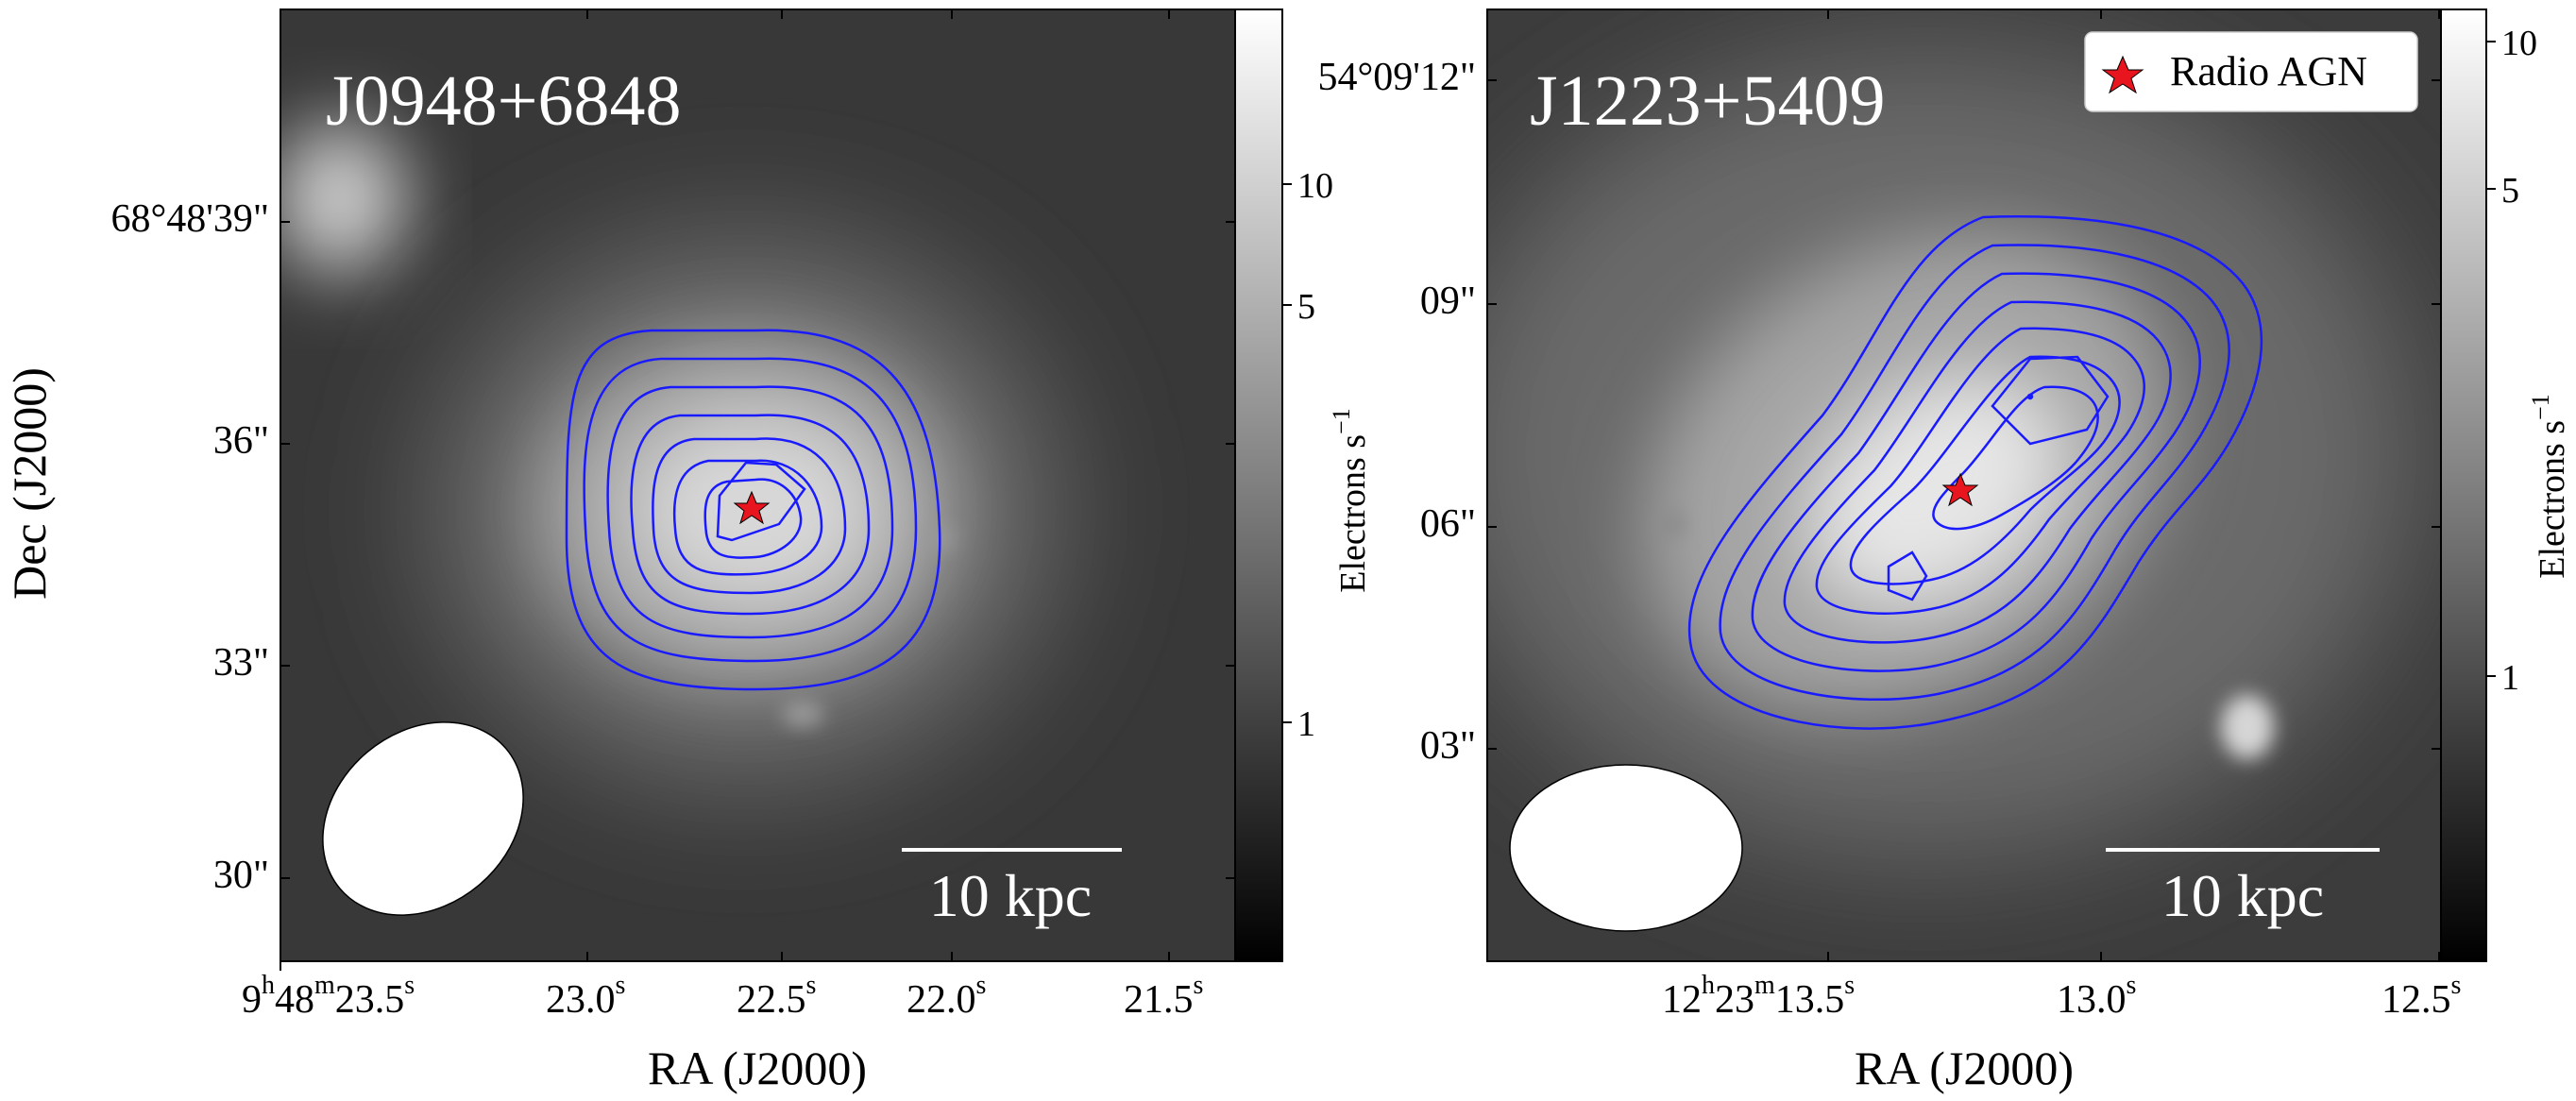  I want to click on panel-1-title: J0948+6848, so click(503, 101).